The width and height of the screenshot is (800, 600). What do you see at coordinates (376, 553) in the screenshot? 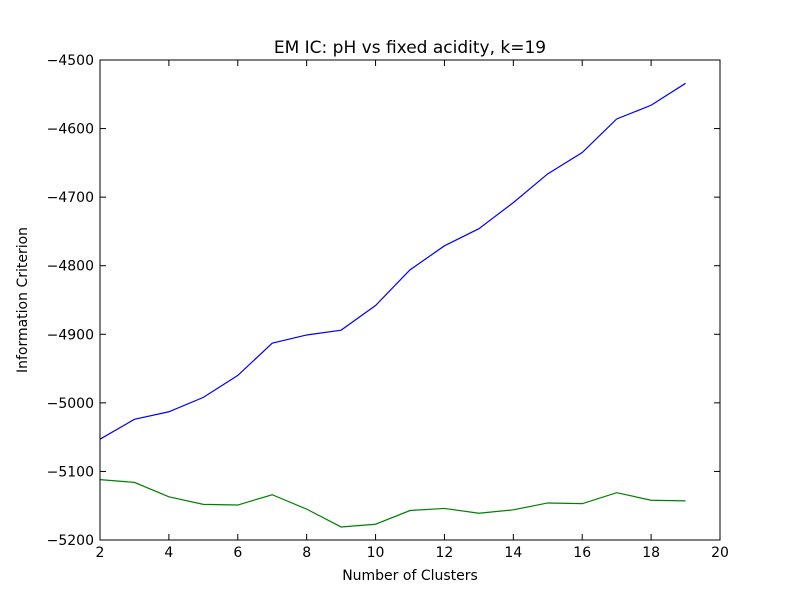
I see `x-tick-label: 10` at bounding box center [376, 553].